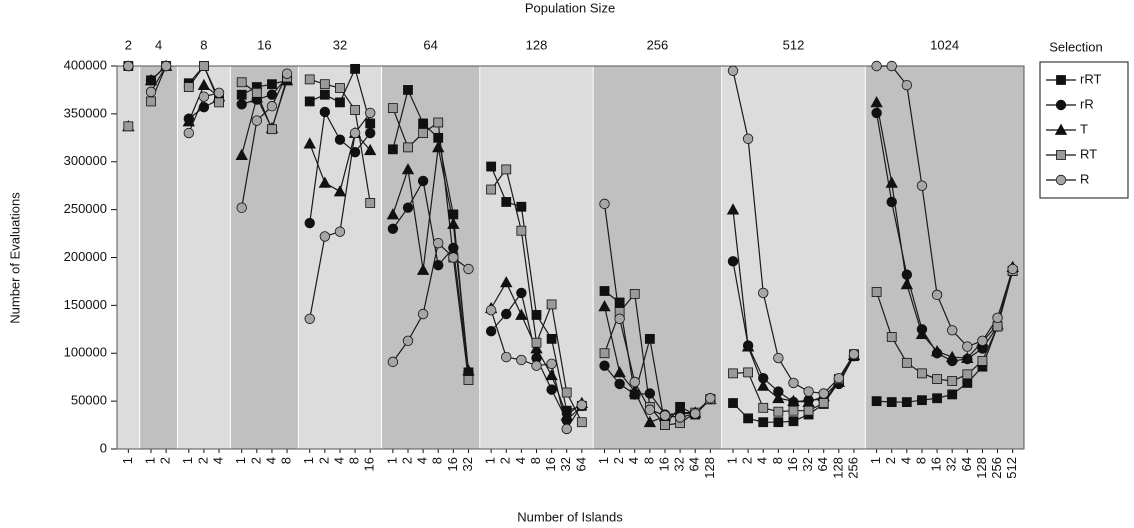  I want to click on y-tick-label: 100000, so click(85, 352).